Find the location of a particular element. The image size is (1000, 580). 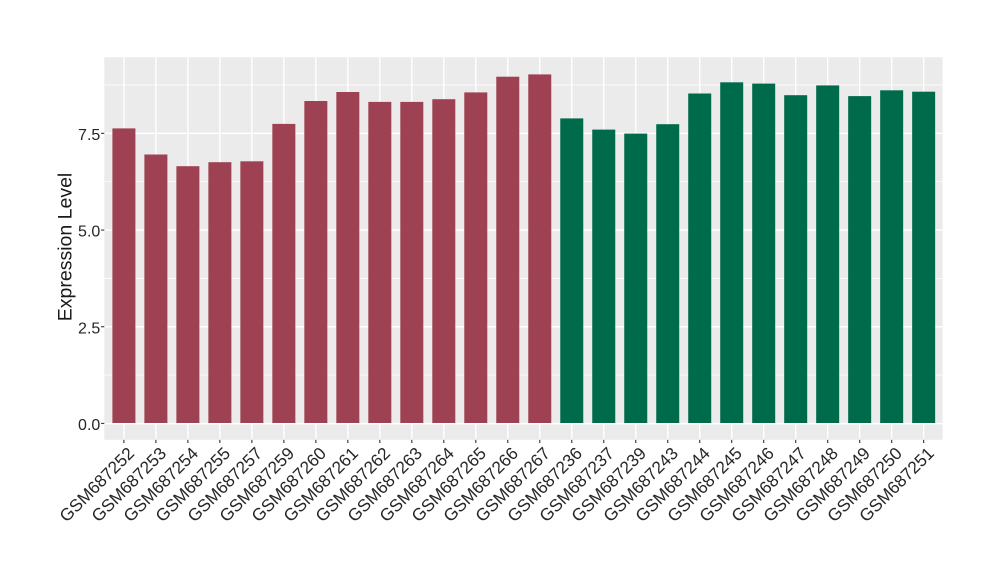

svg-text: 7.5 is located at coordinates (89, 135).